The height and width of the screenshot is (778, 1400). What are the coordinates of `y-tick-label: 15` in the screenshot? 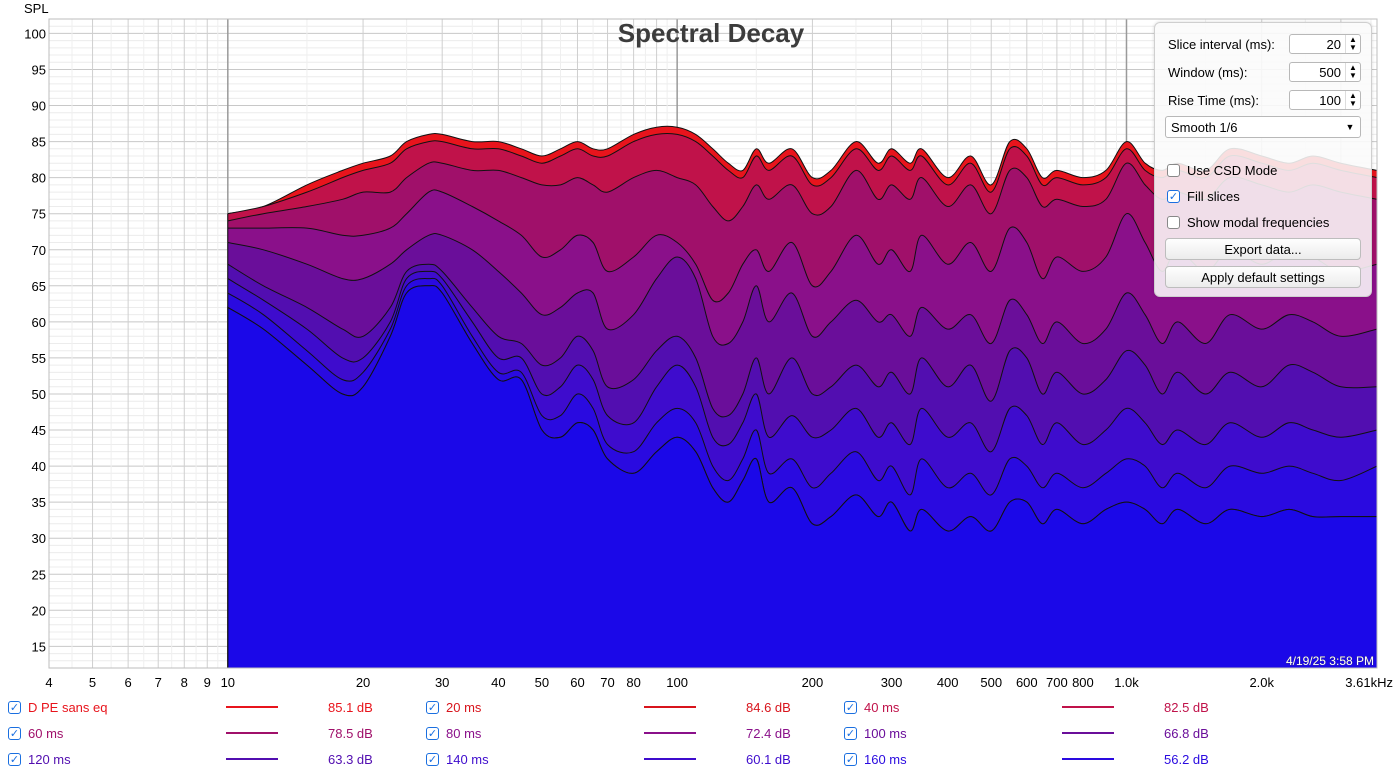 It's located at (39, 646).